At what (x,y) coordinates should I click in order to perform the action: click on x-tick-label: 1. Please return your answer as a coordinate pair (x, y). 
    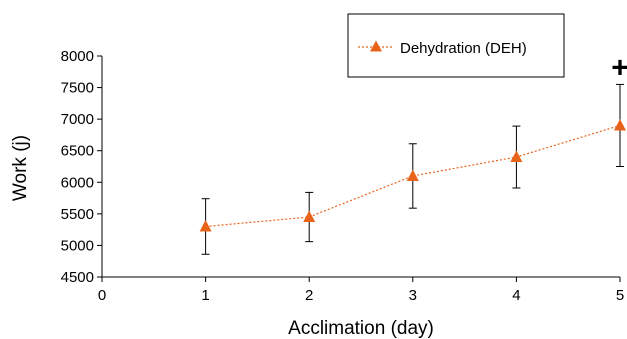
    Looking at the image, I should click on (205, 295).